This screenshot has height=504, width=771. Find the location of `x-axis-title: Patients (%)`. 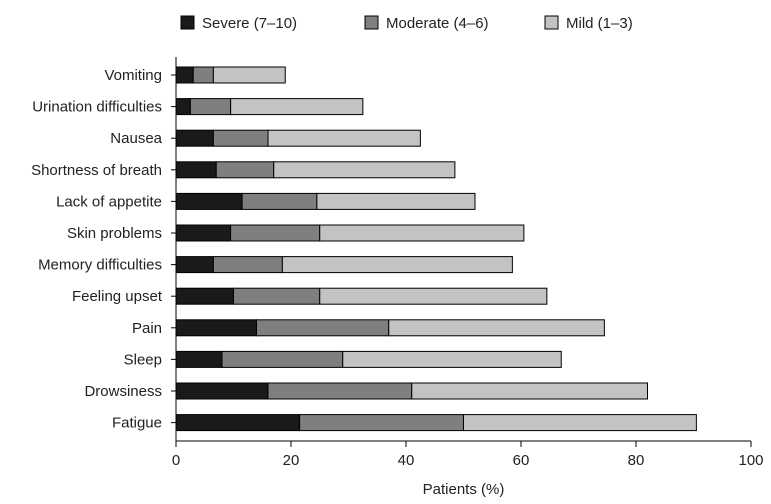

x-axis-title: Patients (%) is located at coordinates (464, 489).